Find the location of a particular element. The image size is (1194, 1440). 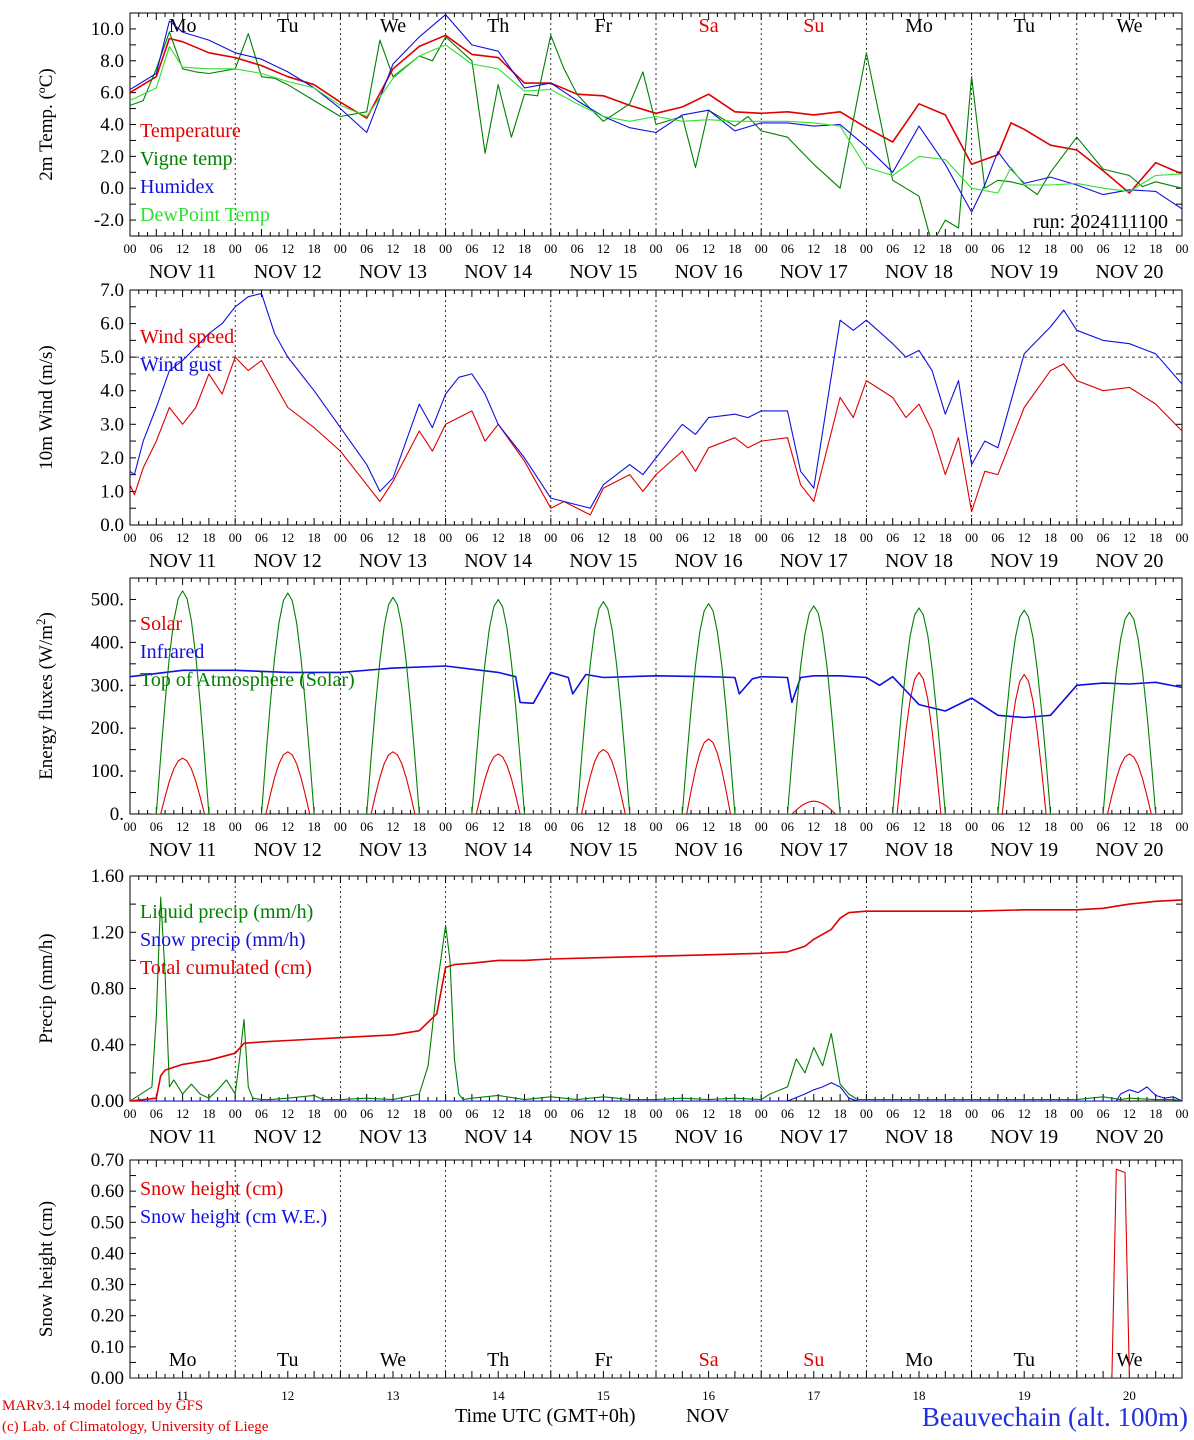

legend-entry: Snow height (cm W.E.) is located at coordinates (233, 1217).